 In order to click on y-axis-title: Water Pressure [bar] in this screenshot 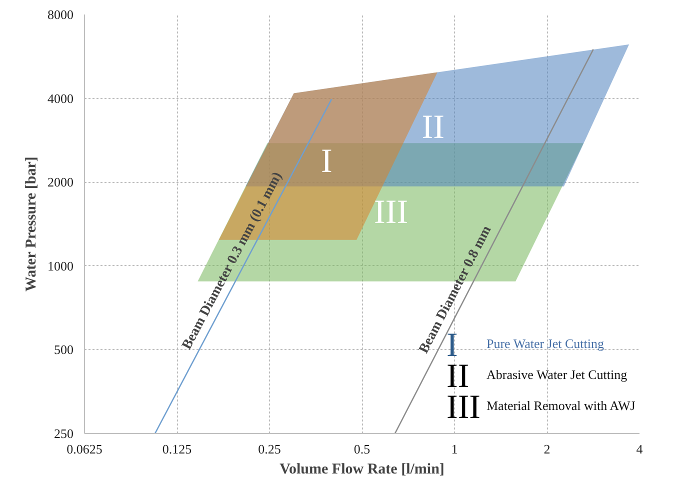, I will do `click(32, 224)`.